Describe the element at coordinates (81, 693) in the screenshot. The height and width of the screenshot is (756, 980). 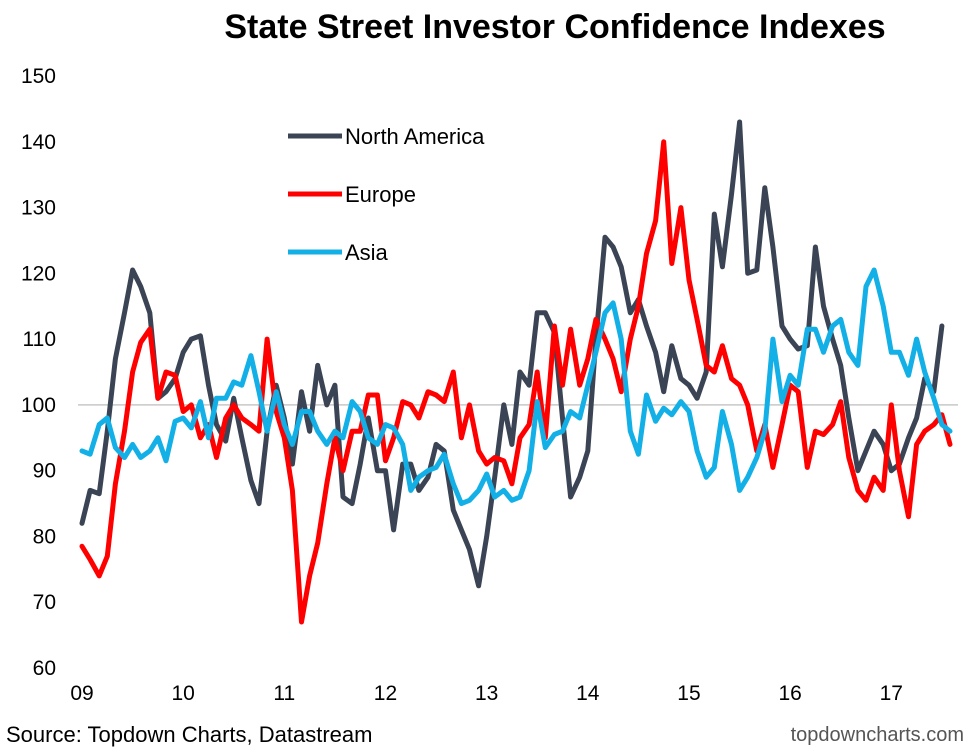
I see `x-tick-label: 09` at that location.